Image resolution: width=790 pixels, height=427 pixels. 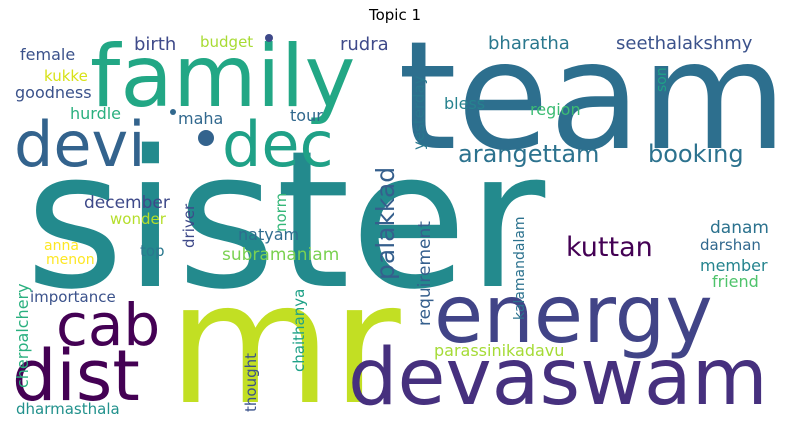 I want to click on word-budget: budget, so click(x=226, y=42).